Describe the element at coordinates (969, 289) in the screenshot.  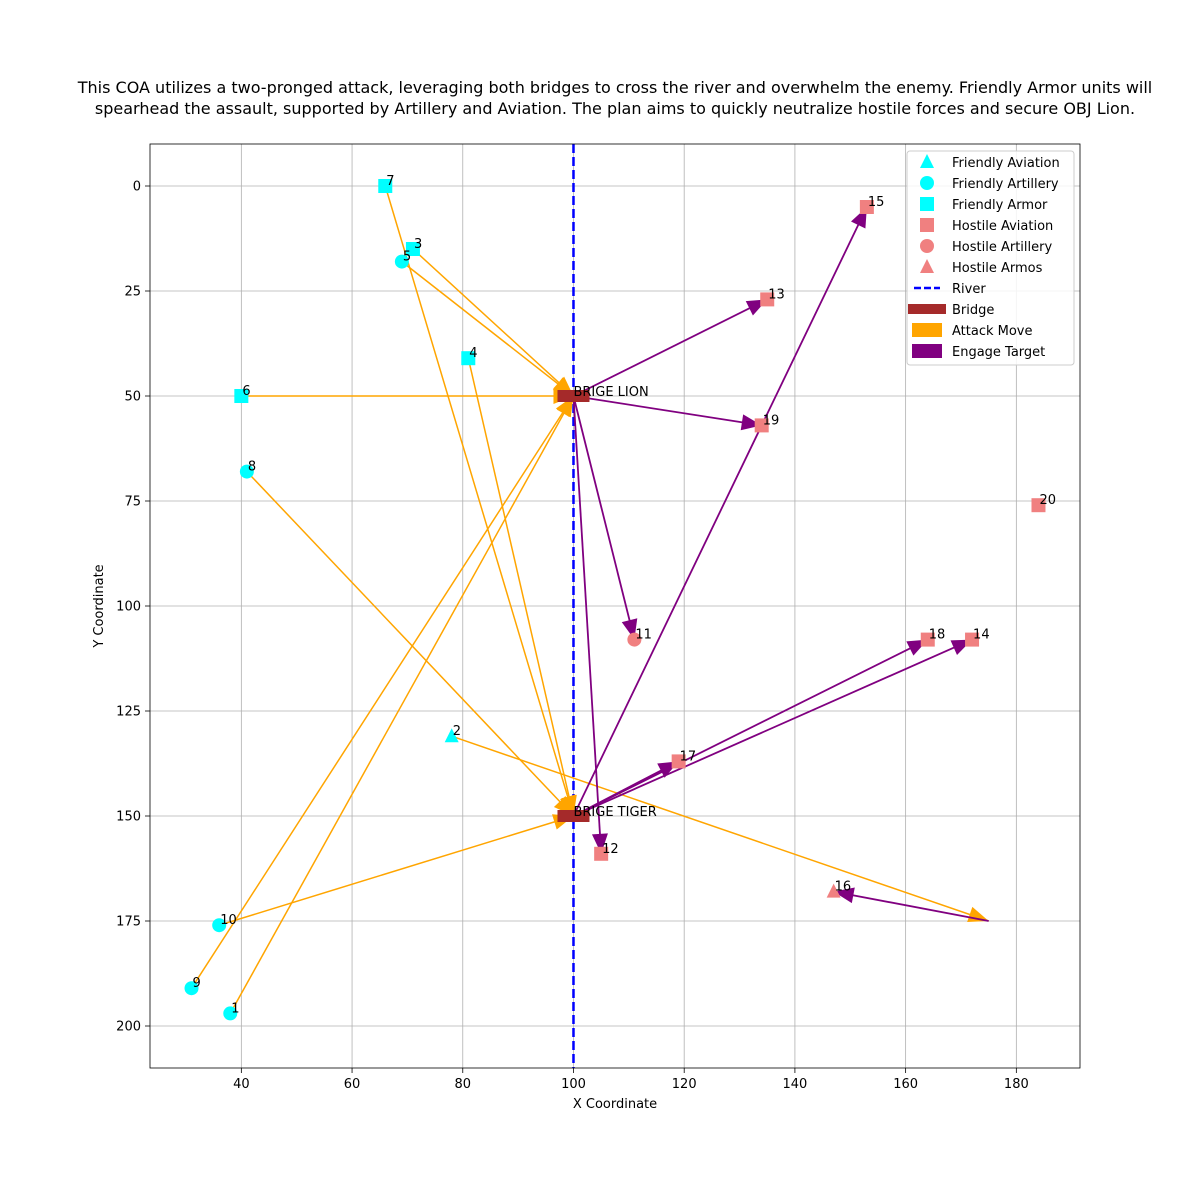
I see `legend-label: River` at that location.